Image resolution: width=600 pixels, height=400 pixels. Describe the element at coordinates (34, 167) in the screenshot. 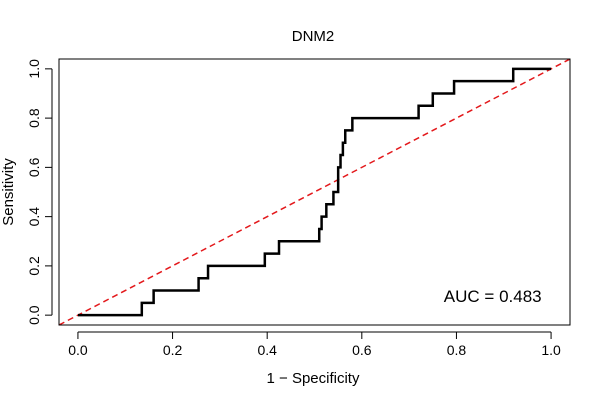

I see `y-tick-label: 0.6` at that location.